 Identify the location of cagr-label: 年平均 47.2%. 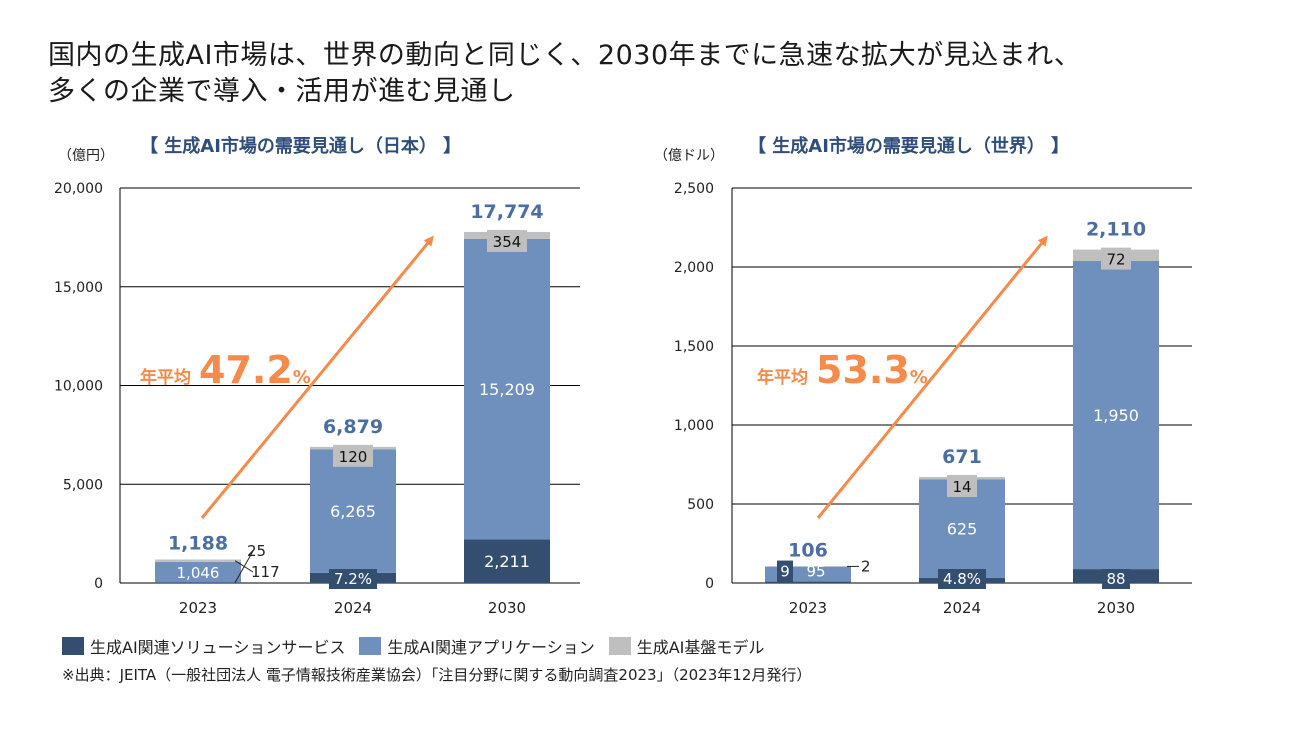
(225, 370).